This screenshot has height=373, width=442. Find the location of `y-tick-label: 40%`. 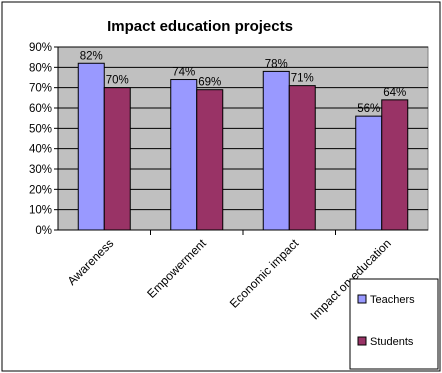

y-tick-label: 40% is located at coordinates (40, 150).